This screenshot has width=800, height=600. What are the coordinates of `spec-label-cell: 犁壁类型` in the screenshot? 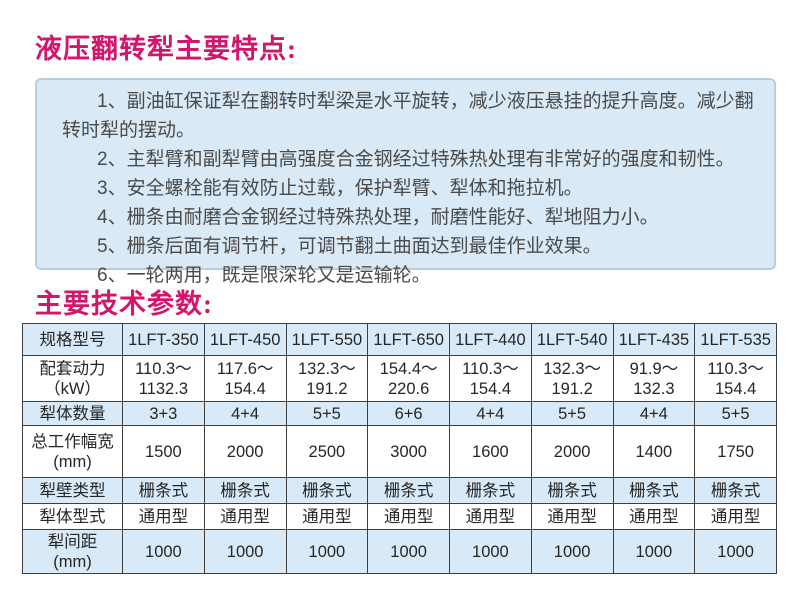 It's located at (72, 490).